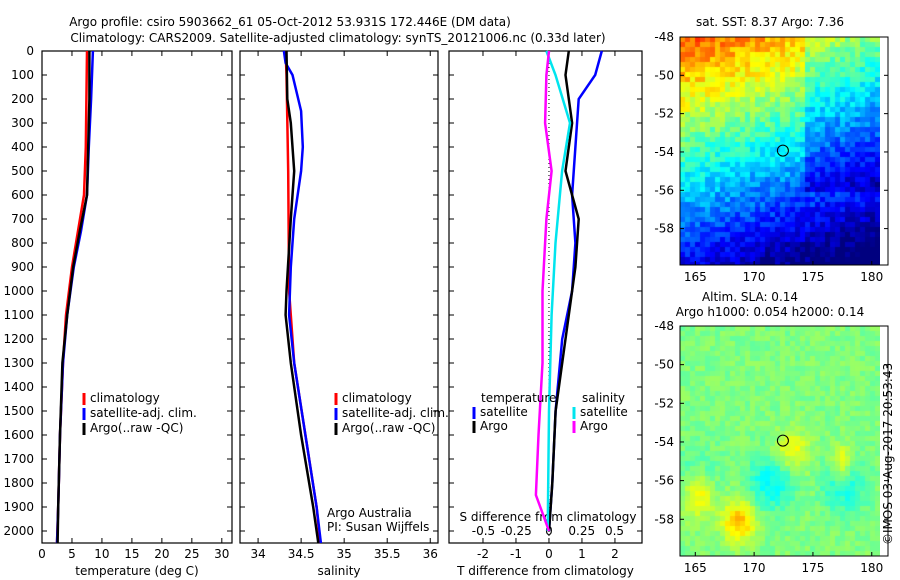 The width and height of the screenshot is (900, 580). Describe the element at coordinates (18, 387) in the screenshot. I see `y-tick-label: 1400` at that location.